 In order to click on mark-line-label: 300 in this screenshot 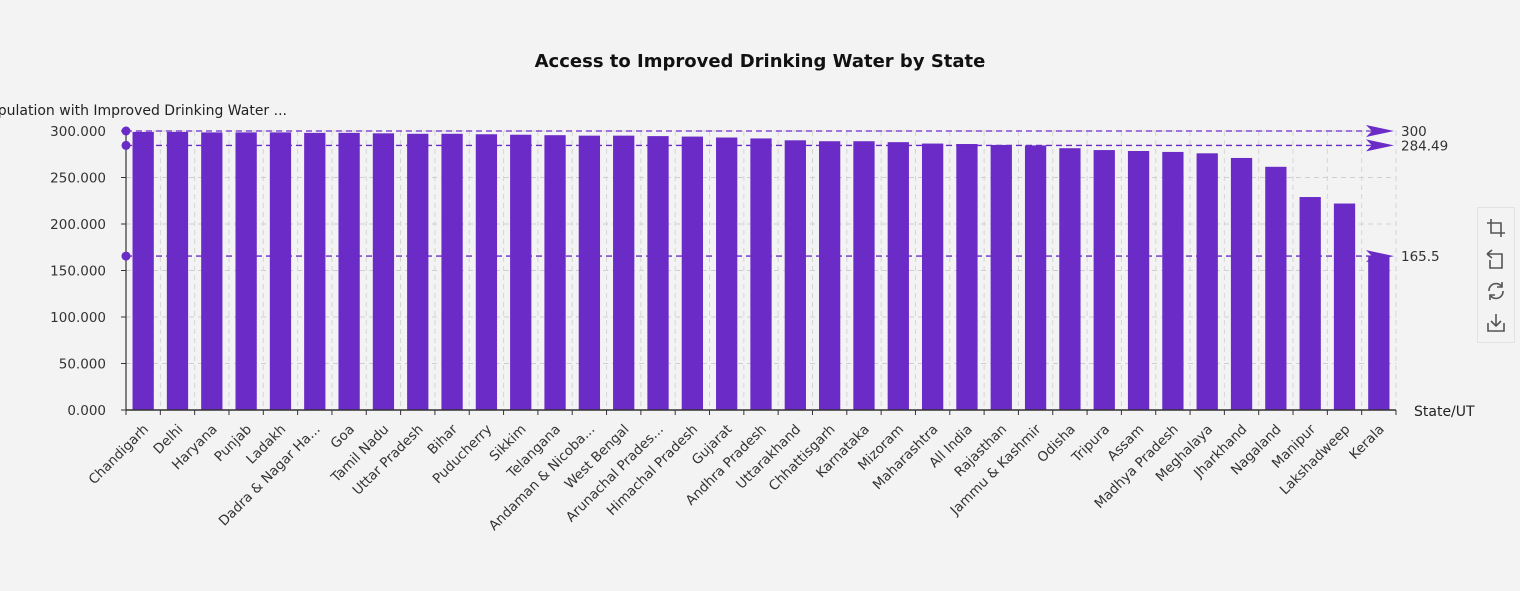, I will do `click(1414, 132)`.